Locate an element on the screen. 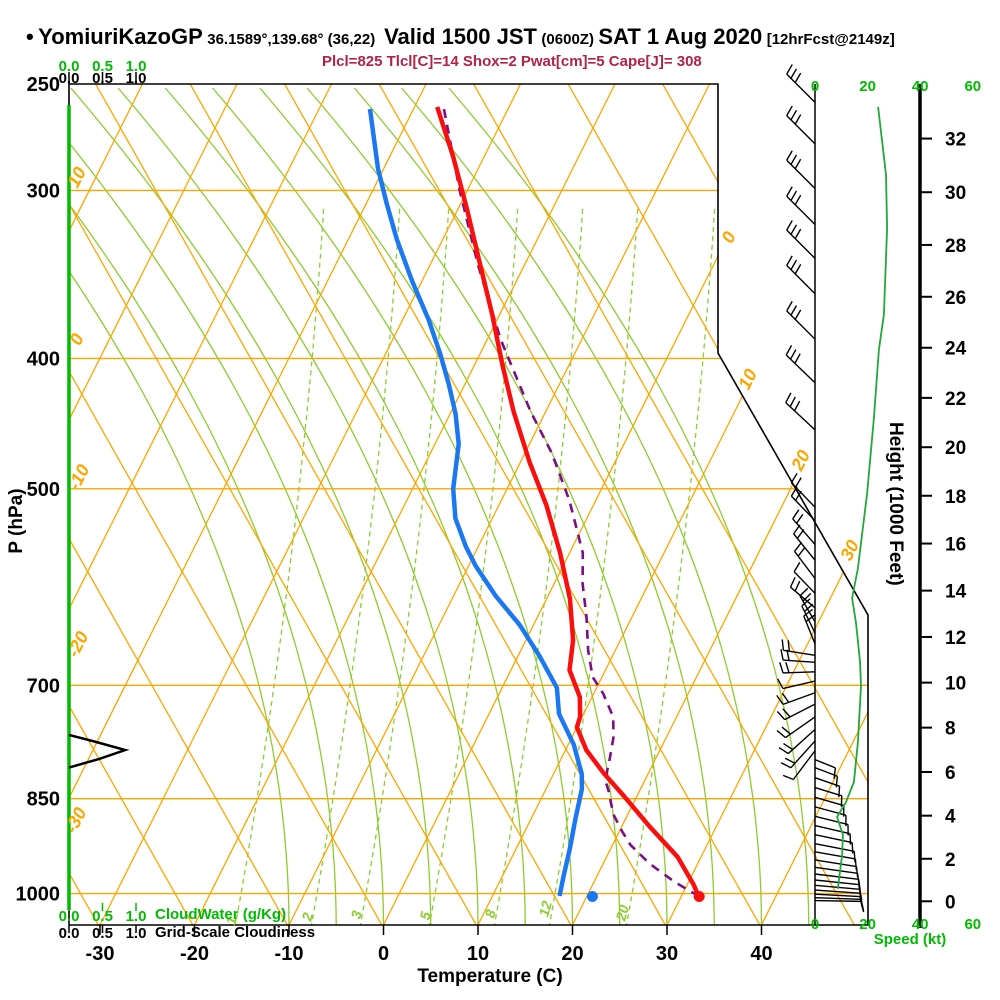 The width and height of the screenshot is (1000, 1000). valid-zulu: (0600Z) is located at coordinates (567, 39).